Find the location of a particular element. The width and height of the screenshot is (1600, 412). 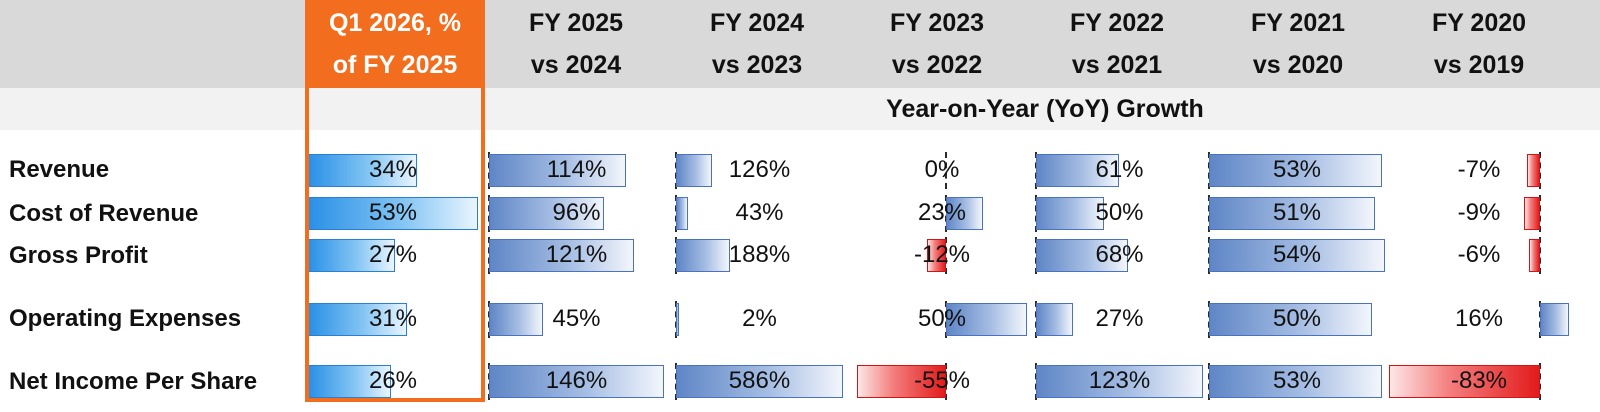

row-label-revenue: Revenue is located at coordinates (59, 169).